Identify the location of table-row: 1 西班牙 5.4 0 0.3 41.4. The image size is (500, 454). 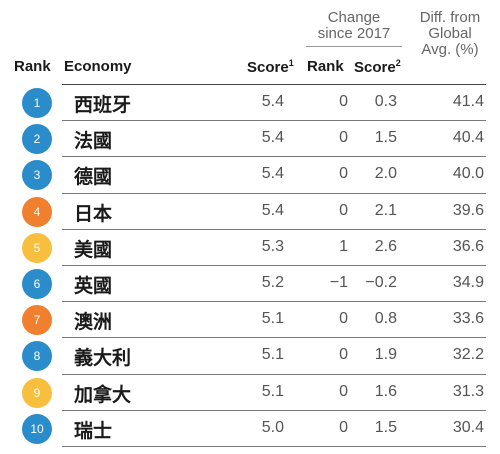
(250, 102).